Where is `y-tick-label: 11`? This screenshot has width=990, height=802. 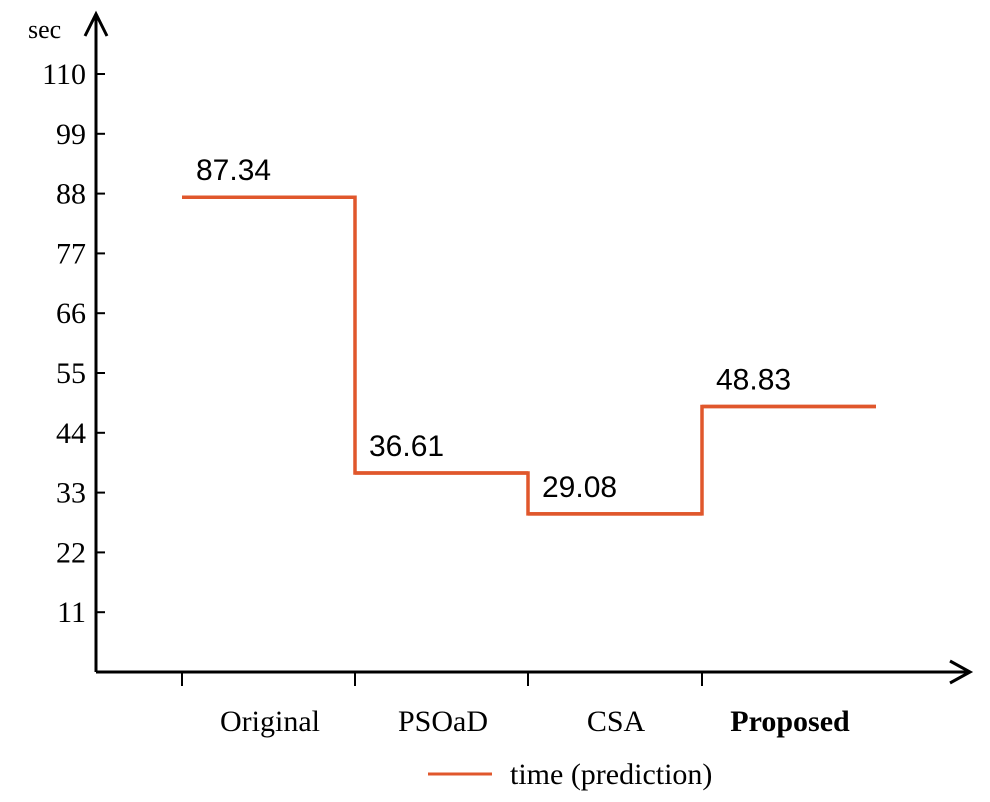
y-tick-label: 11 is located at coordinates (71, 612).